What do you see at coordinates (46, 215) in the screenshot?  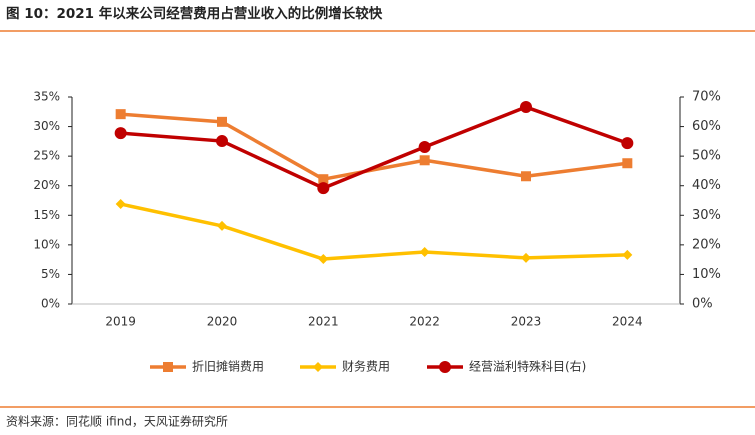 I see `y-tick-label: 15%` at bounding box center [46, 215].